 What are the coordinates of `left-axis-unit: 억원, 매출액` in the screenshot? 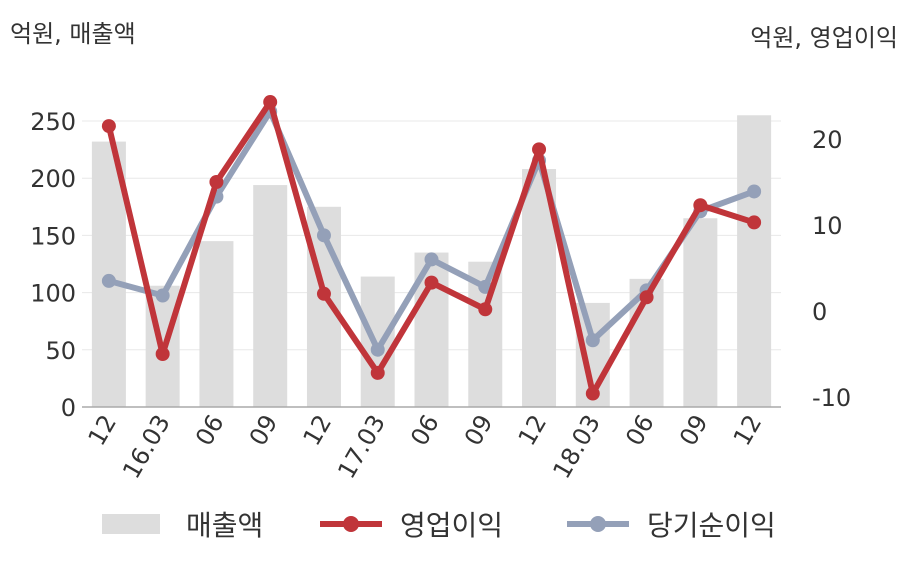 It's located at (73, 34).